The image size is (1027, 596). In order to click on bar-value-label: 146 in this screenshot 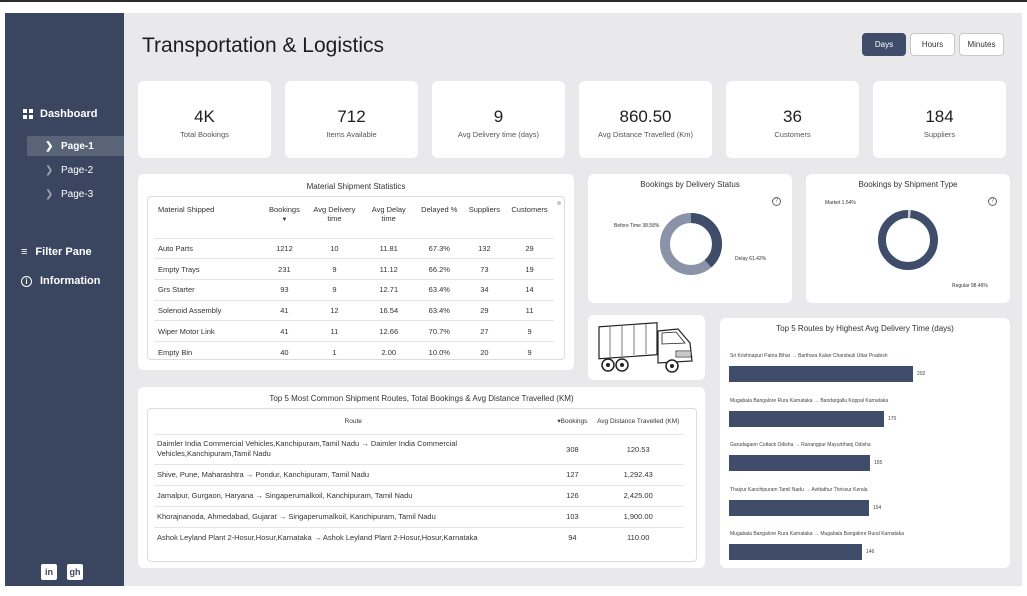, I will do `click(870, 552)`.